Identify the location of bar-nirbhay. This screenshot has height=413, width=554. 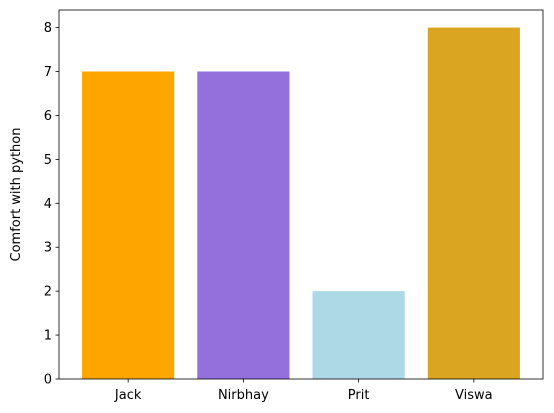
(243, 225).